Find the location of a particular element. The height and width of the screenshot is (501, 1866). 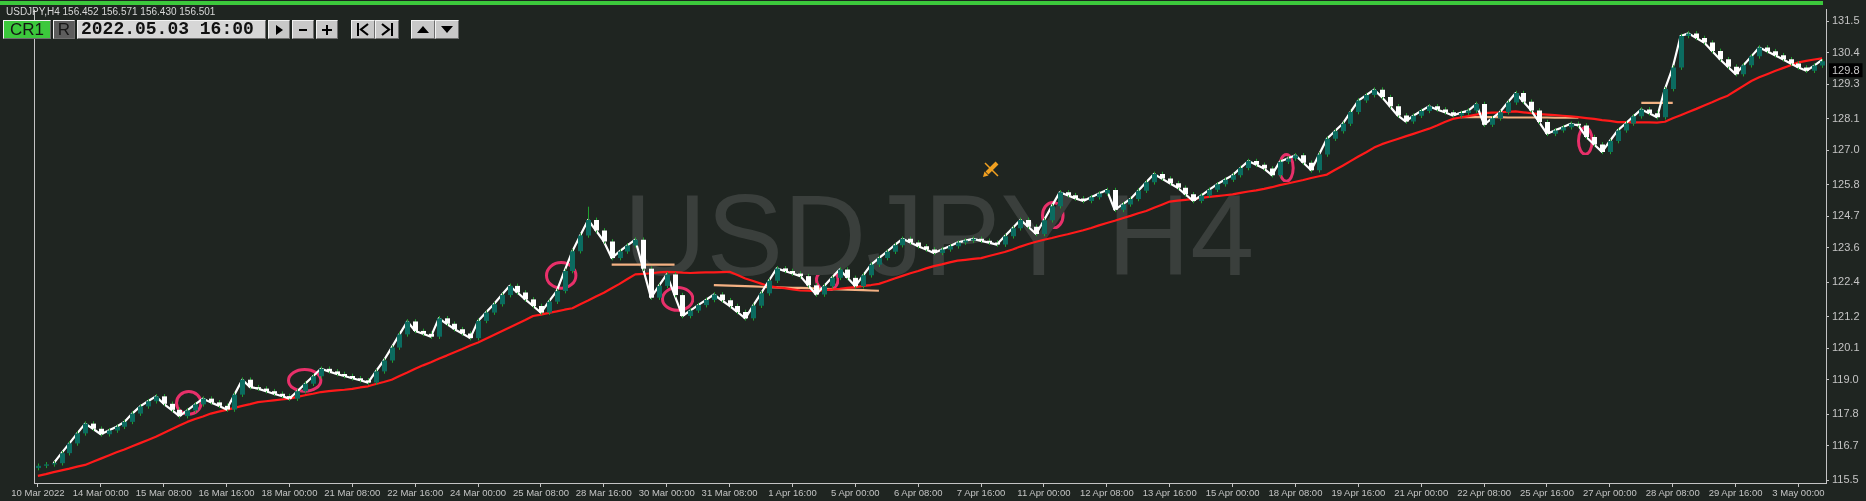

y-tick-label: 122.4 is located at coordinates (1846, 281).